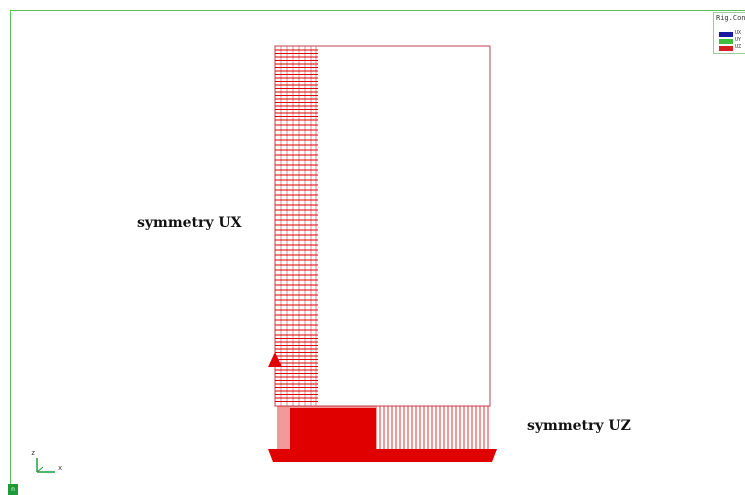  Describe the element at coordinates (726, 48) in the screenshot. I see `legend-swatch-uz` at that location.